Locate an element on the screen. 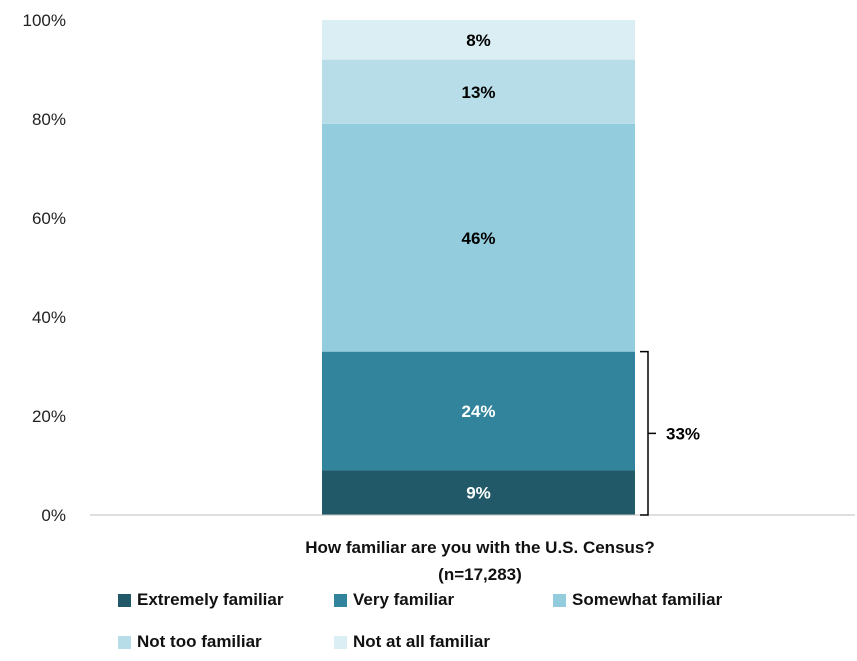 This screenshot has height=661, width=857. bracket-label: 33% is located at coordinates (683, 433).